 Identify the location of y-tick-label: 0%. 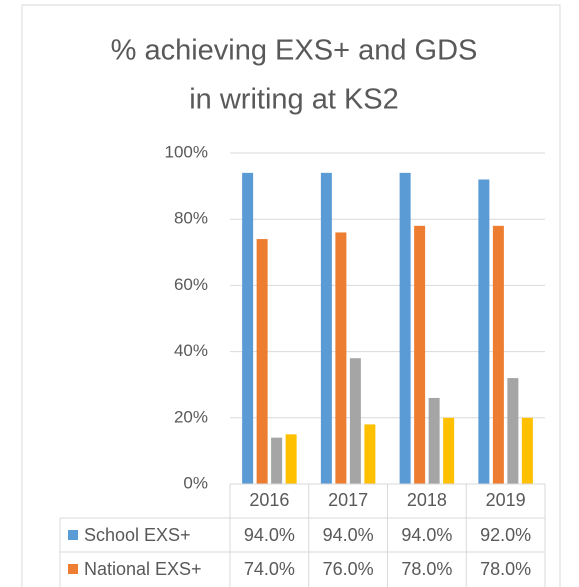
(195, 482).